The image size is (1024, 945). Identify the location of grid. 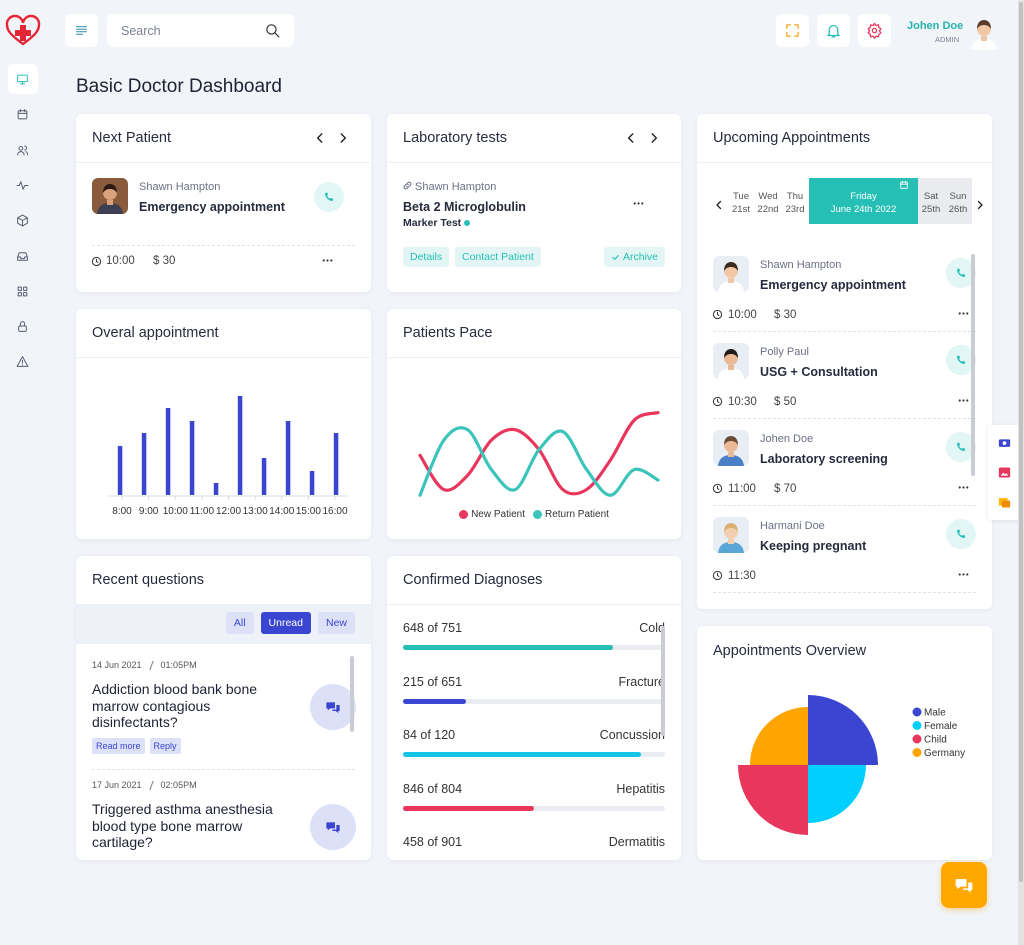
(22, 291).